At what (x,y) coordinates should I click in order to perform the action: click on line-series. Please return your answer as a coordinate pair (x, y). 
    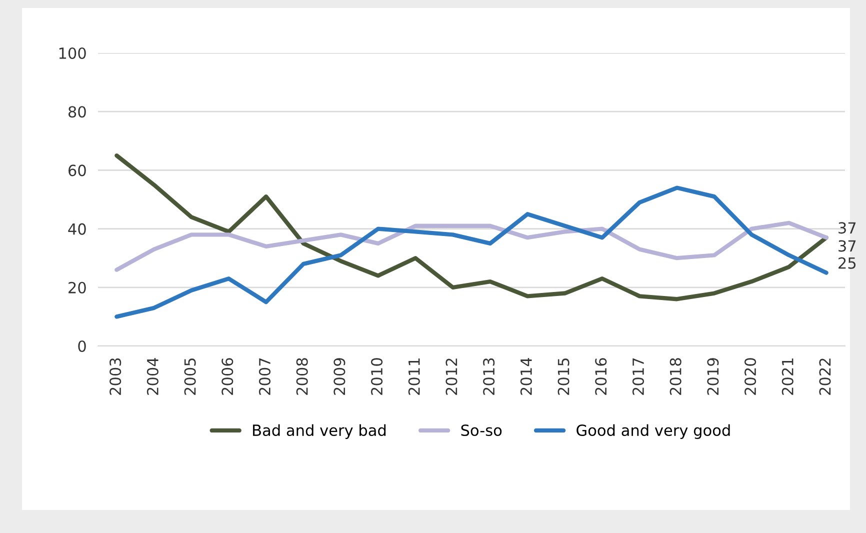
    Looking at the image, I should click on (471, 246).